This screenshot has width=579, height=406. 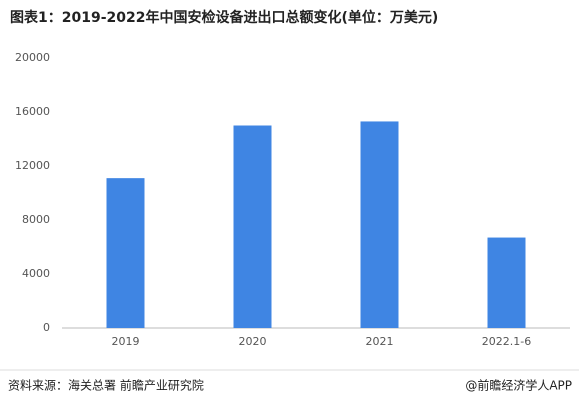 I want to click on y-tick-label: 8000, so click(x=36, y=219).